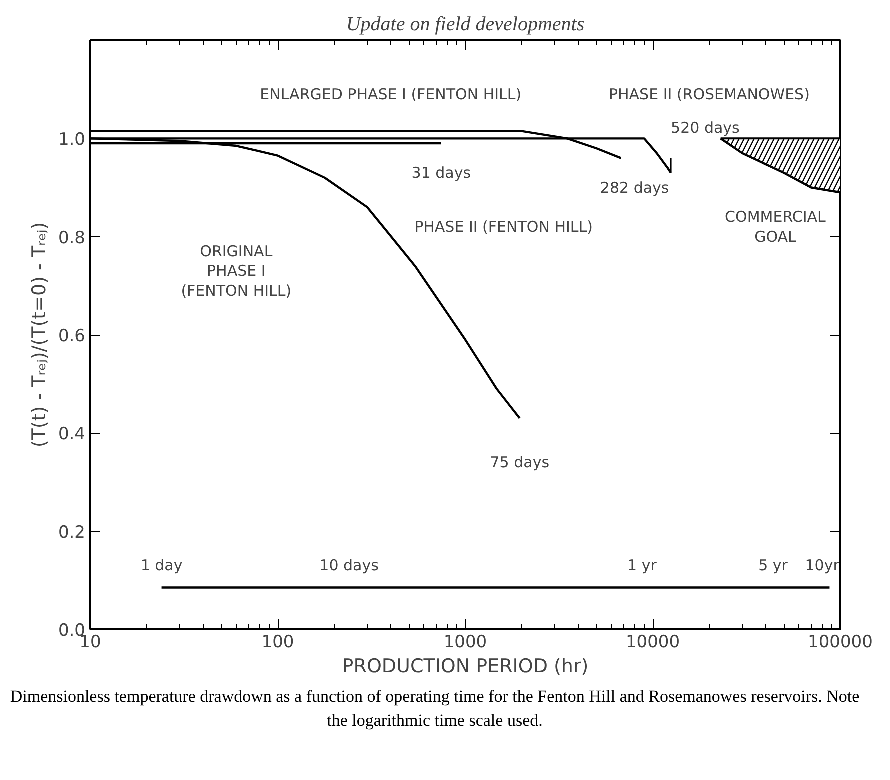 The image size is (890, 780). What do you see at coordinates (236, 291) in the screenshot?
I see `annotation: (FENTON HILL)` at bounding box center [236, 291].